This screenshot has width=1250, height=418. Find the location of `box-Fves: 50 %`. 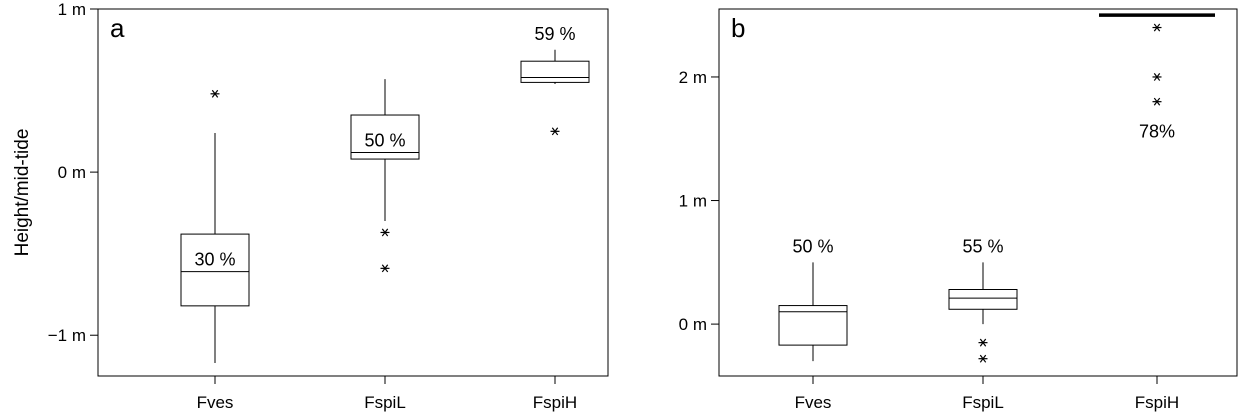

box-Fves: 50 % is located at coordinates (813, 299).